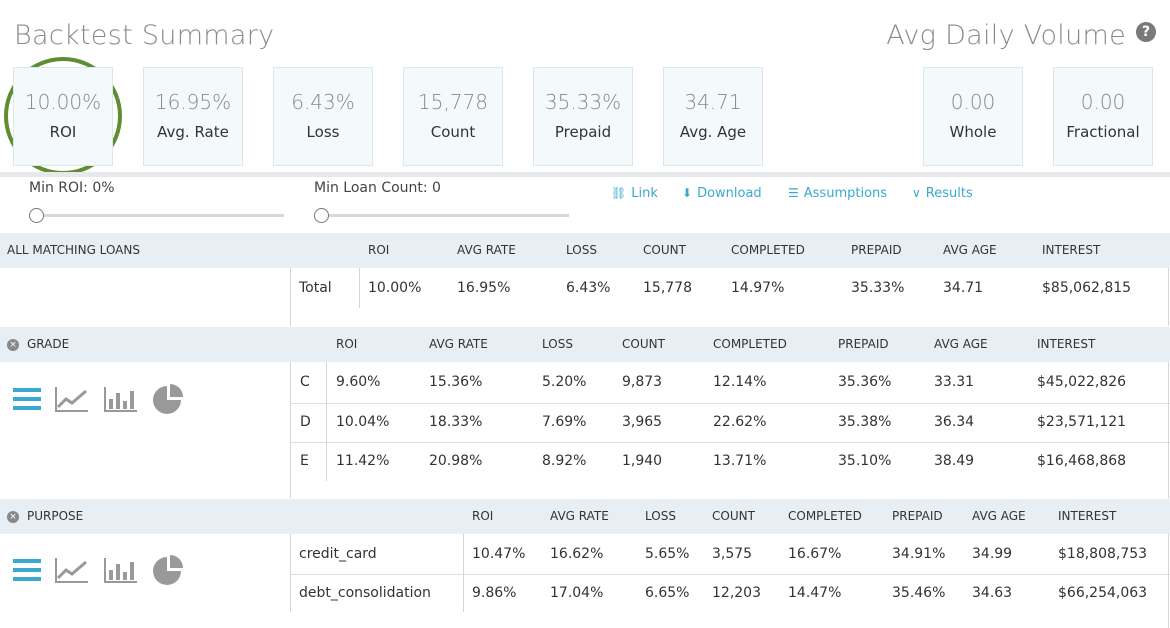  Describe the element at coordinates (36, 215) in the screenshot. I see `min-roi-slider-handle` at that location.